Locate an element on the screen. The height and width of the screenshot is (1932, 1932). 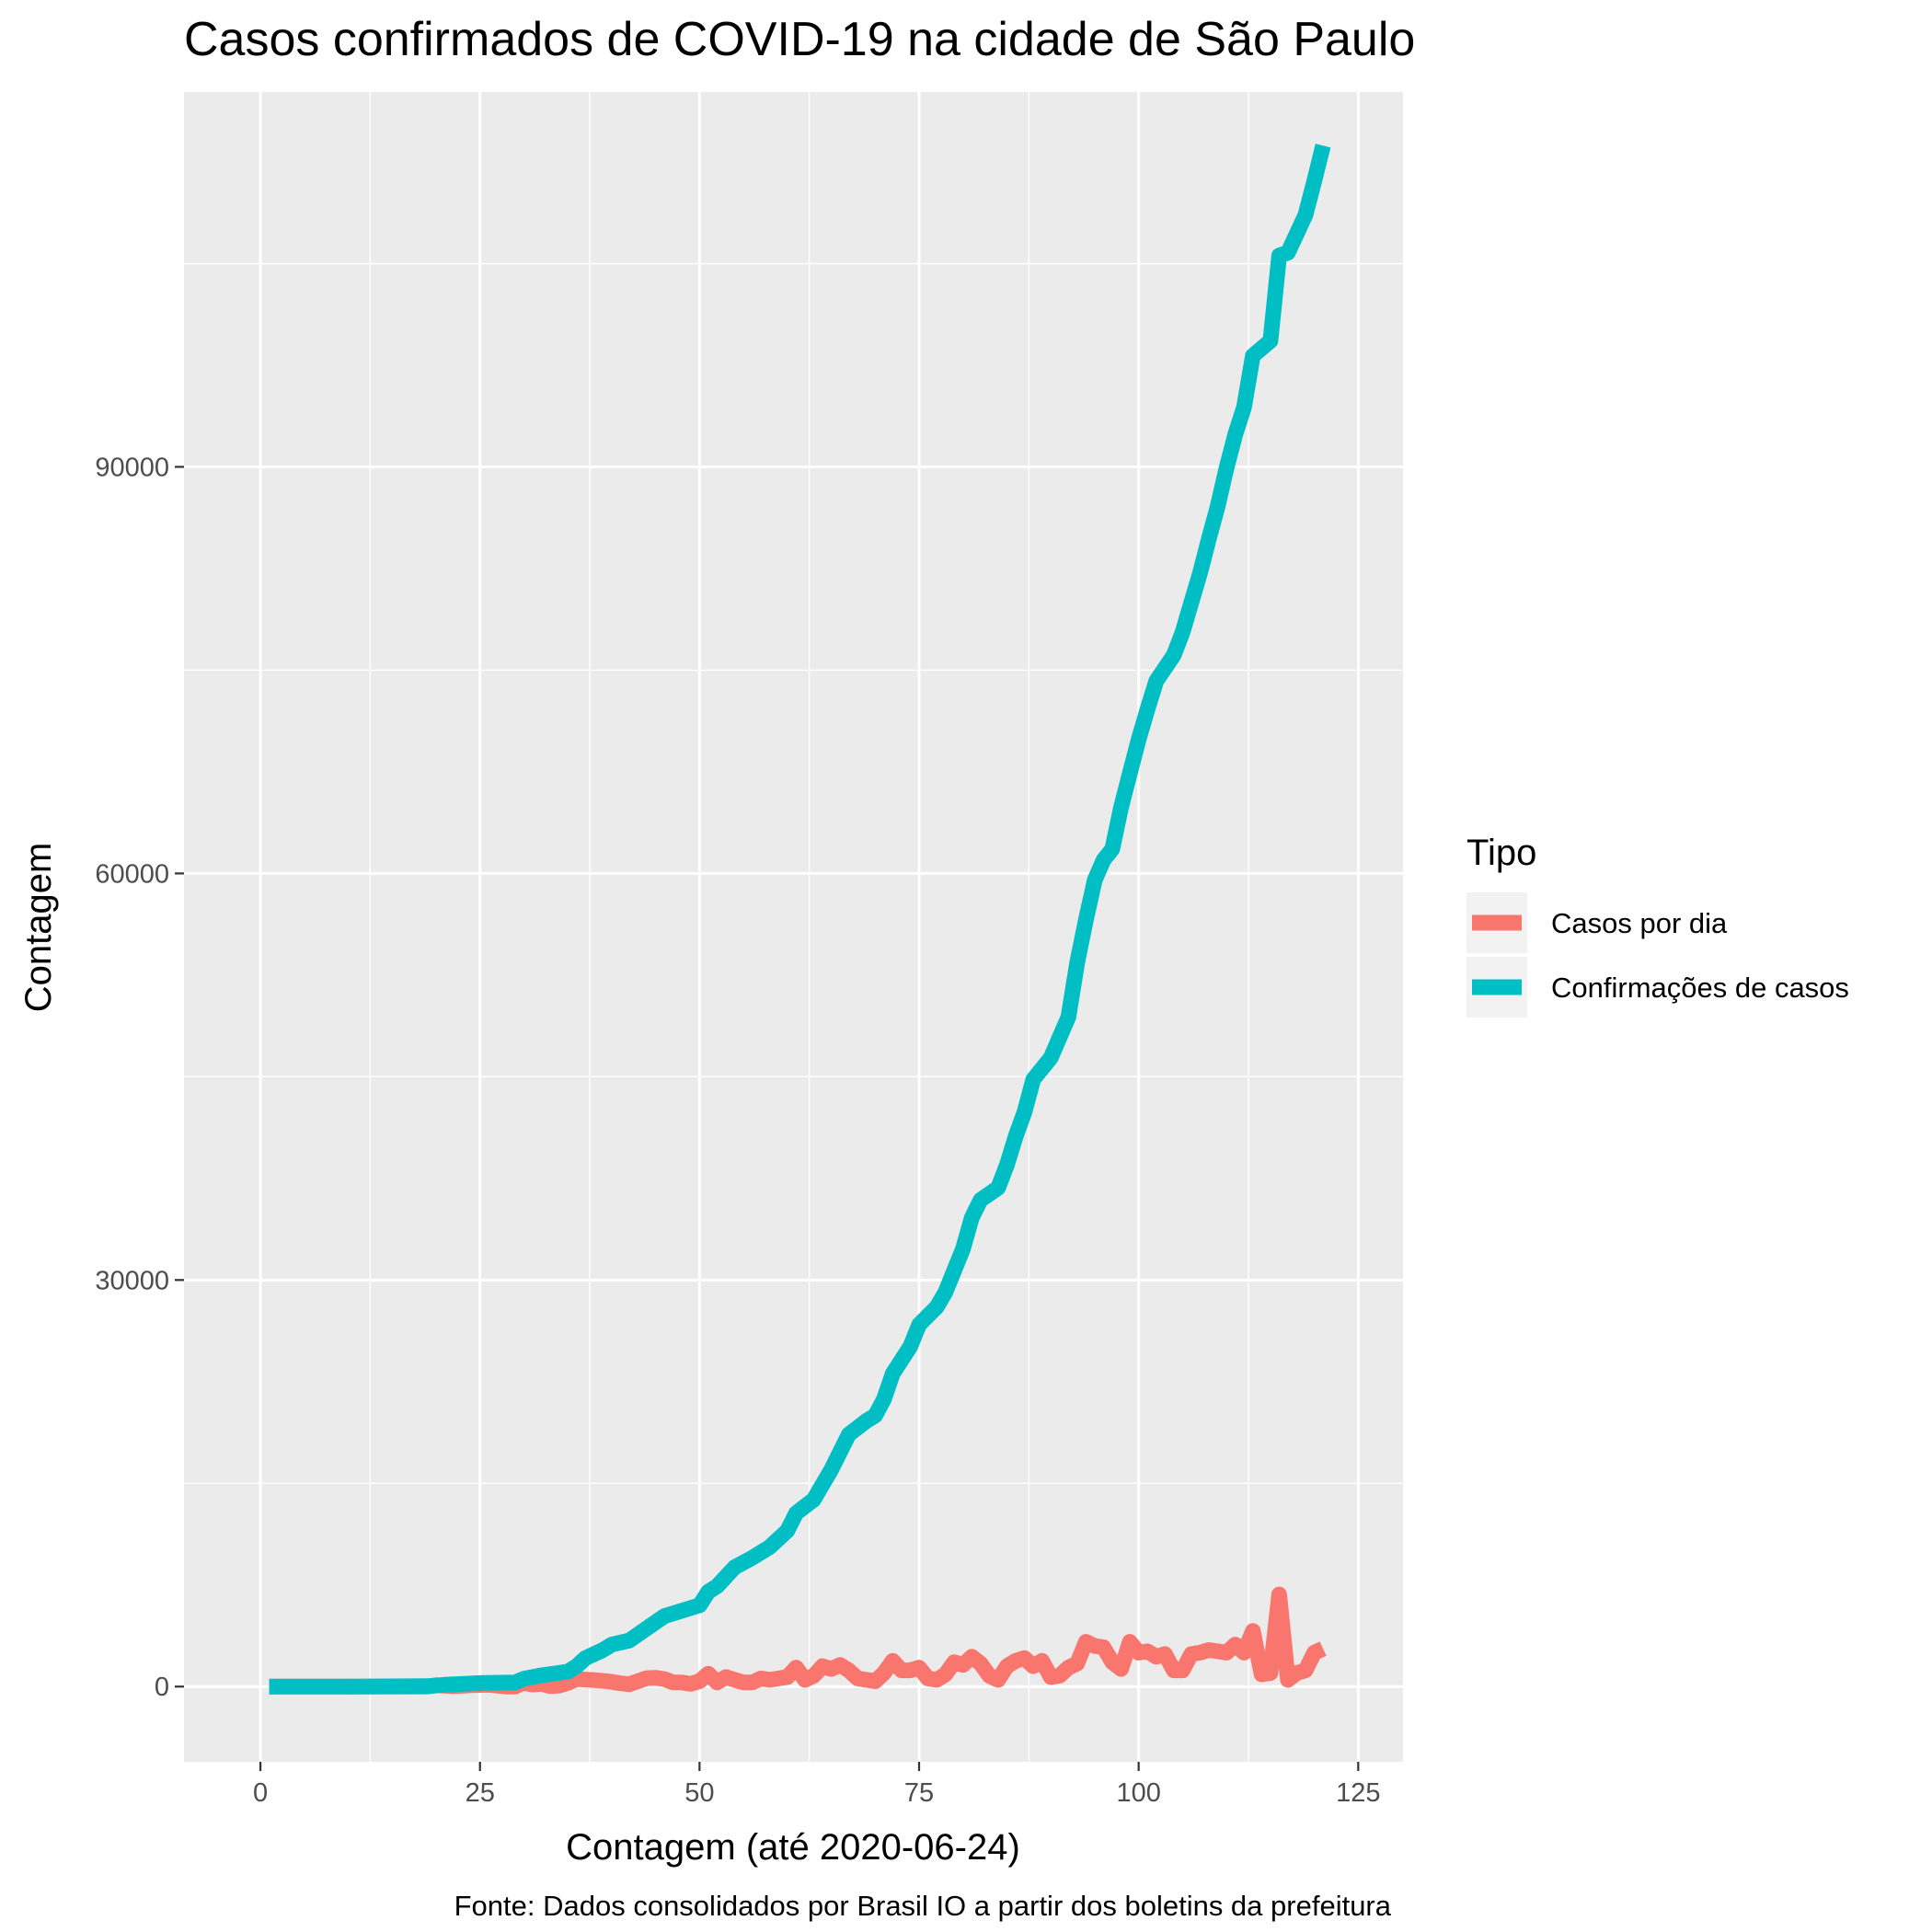
y-tick-label: 90000 is located at coordinates (132, 467).